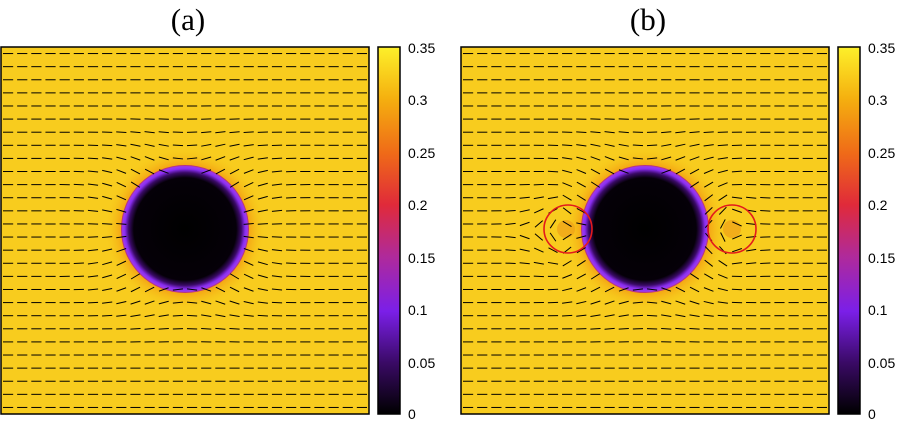 Image resolution: width=902 pixels, height=421 pixels. Describe the element at coordinates (389, 230) in the screenshot. I see `panel-a-colorbar-frame` at that location.